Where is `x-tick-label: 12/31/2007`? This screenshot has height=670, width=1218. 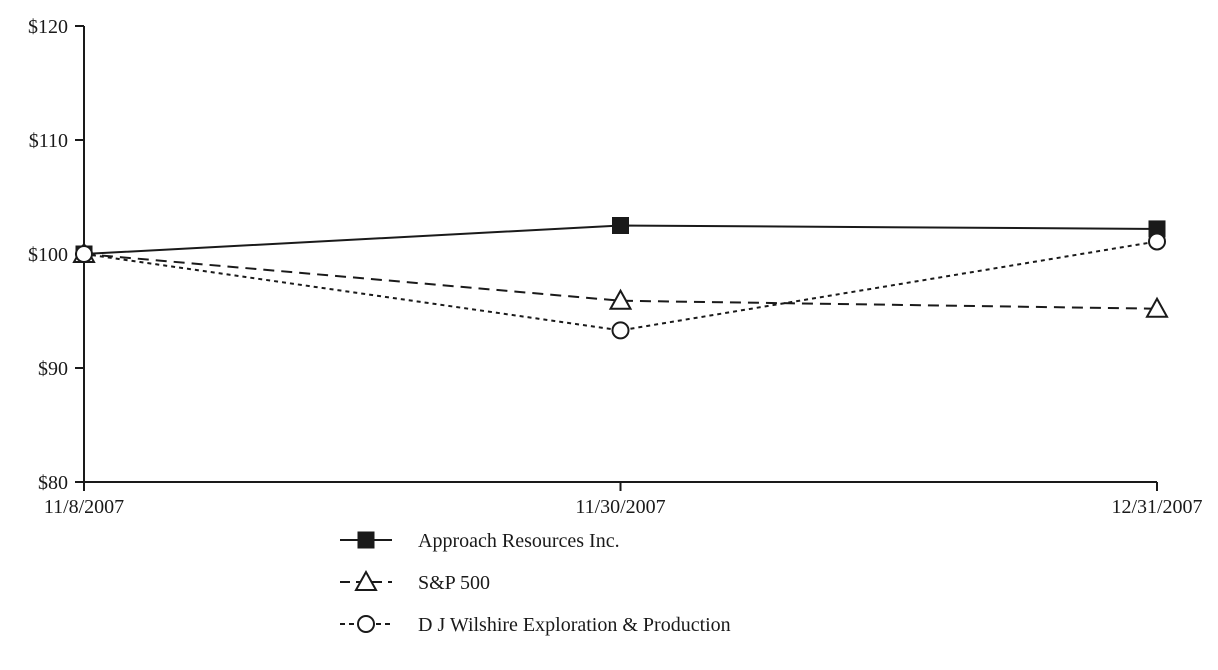 x-tick-label: 12/31/2007 is located at coordinates (1156, 507).